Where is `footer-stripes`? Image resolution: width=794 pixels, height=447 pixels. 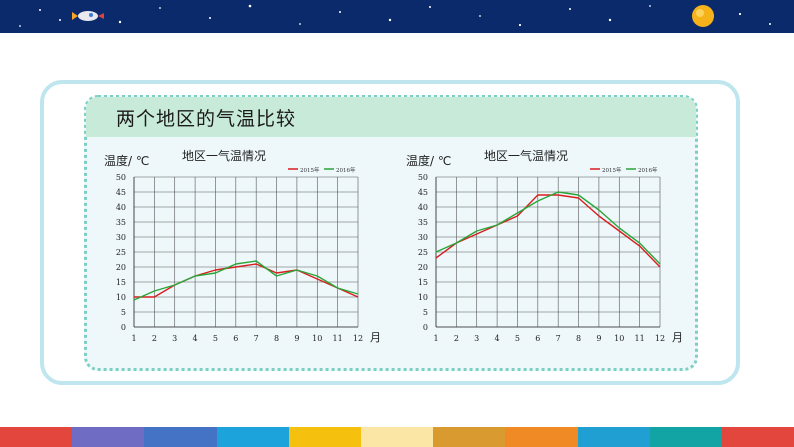 footer-stripes is located at coordinates (397, 437).